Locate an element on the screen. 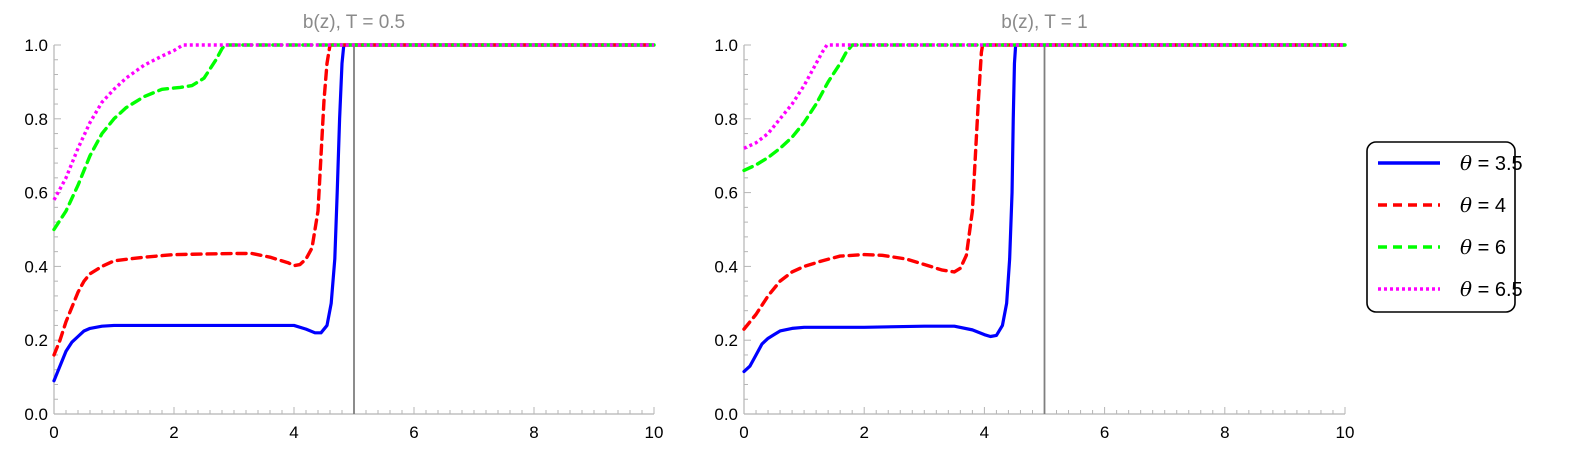 The width and height of the screenshot is (1578, 459). legend-label: θ = 6.5 is located at coordinates (1491, 289).